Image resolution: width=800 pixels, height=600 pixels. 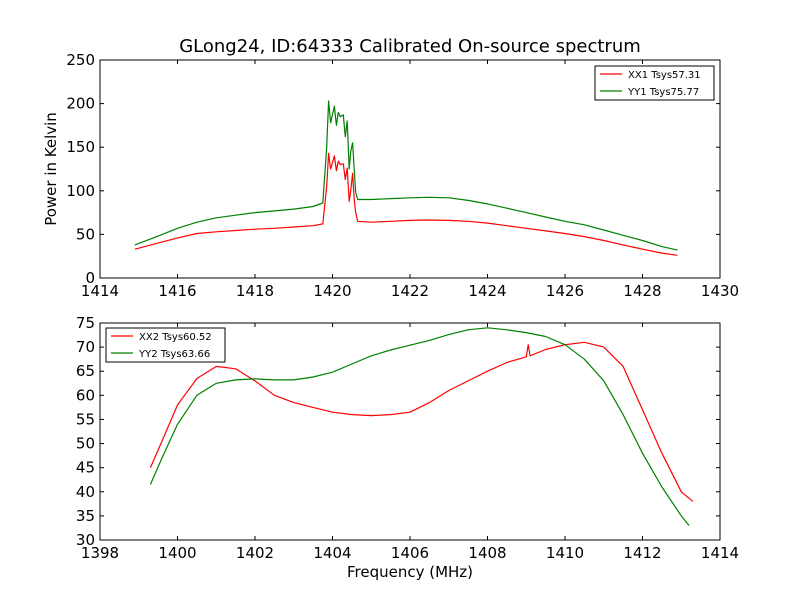 What do you see at coordinates (487, 291) in the screenshot?
I see `top-x-tick-label-5: 1424` at bounding box center [487, 291].